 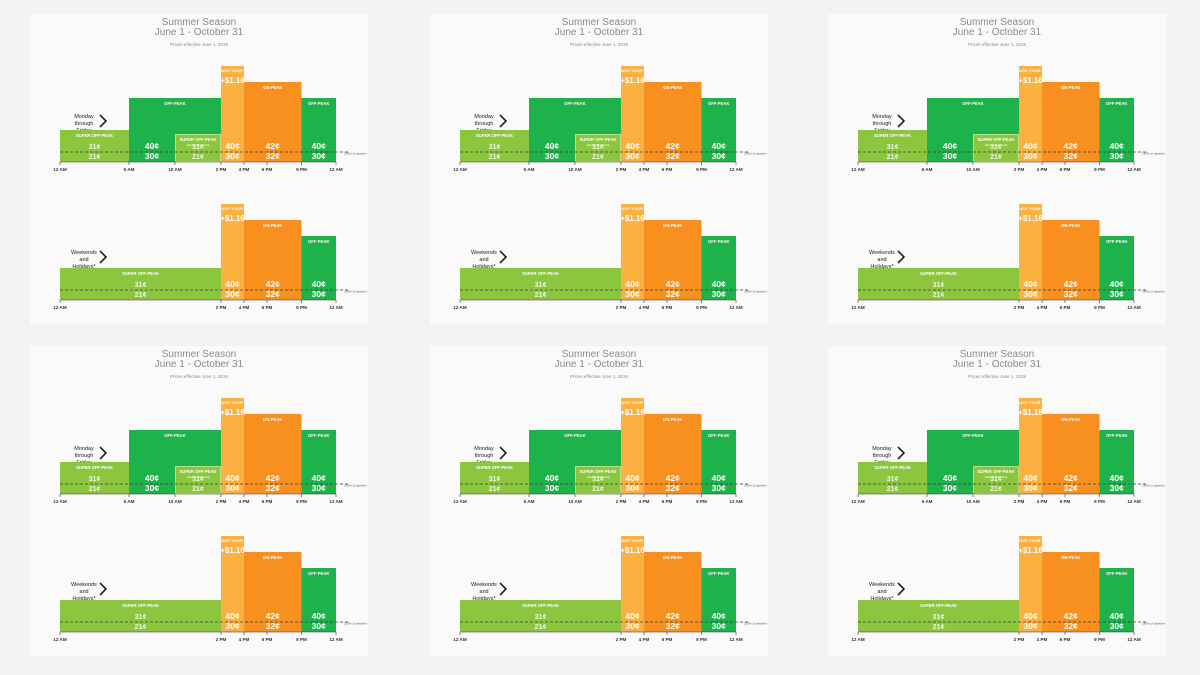 What do you see at coordinates (1071, 454) in the screenshot?
I see `on-peak-bar` at bounding box center [1071, 454].